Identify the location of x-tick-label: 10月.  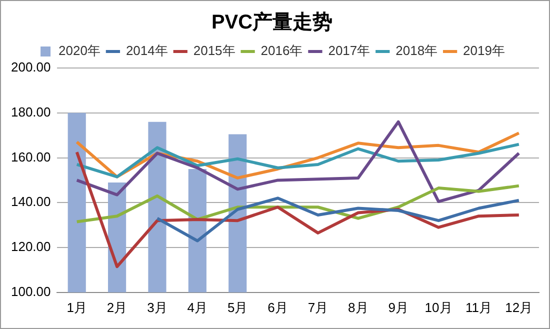
(438, 307).